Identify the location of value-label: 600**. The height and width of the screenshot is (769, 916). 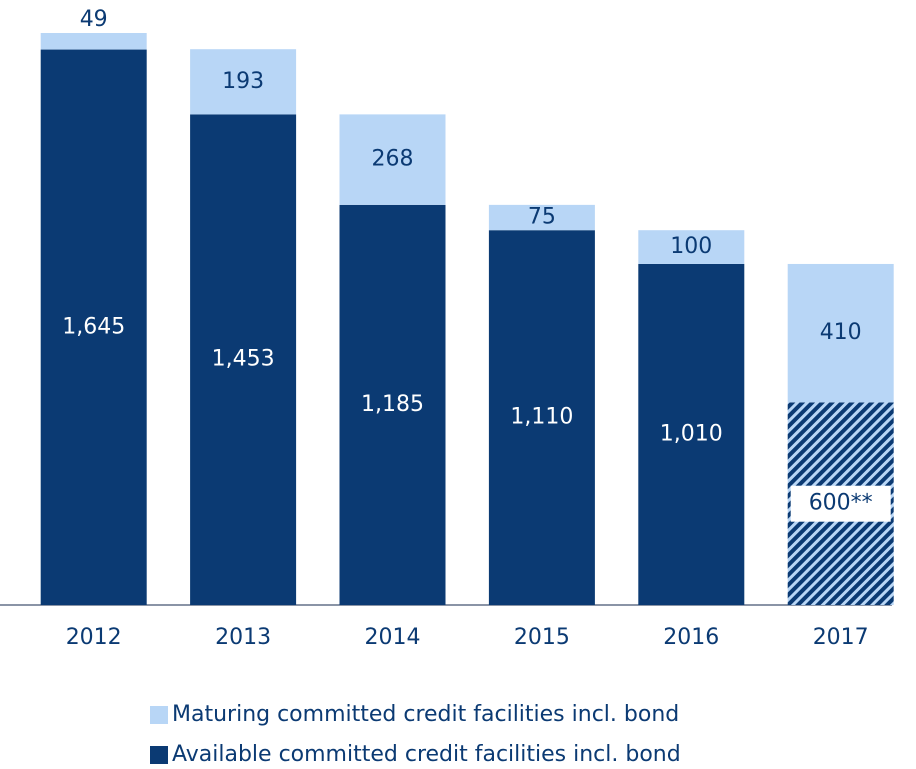
(841, 503).